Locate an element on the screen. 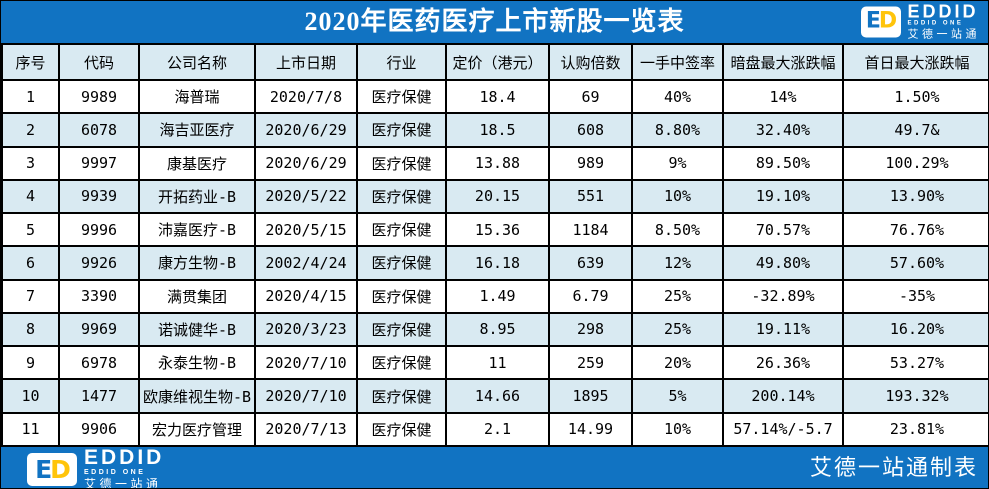 The image size is (989, 489). table-cell: 200.14% is located at coordinates (783, 396).